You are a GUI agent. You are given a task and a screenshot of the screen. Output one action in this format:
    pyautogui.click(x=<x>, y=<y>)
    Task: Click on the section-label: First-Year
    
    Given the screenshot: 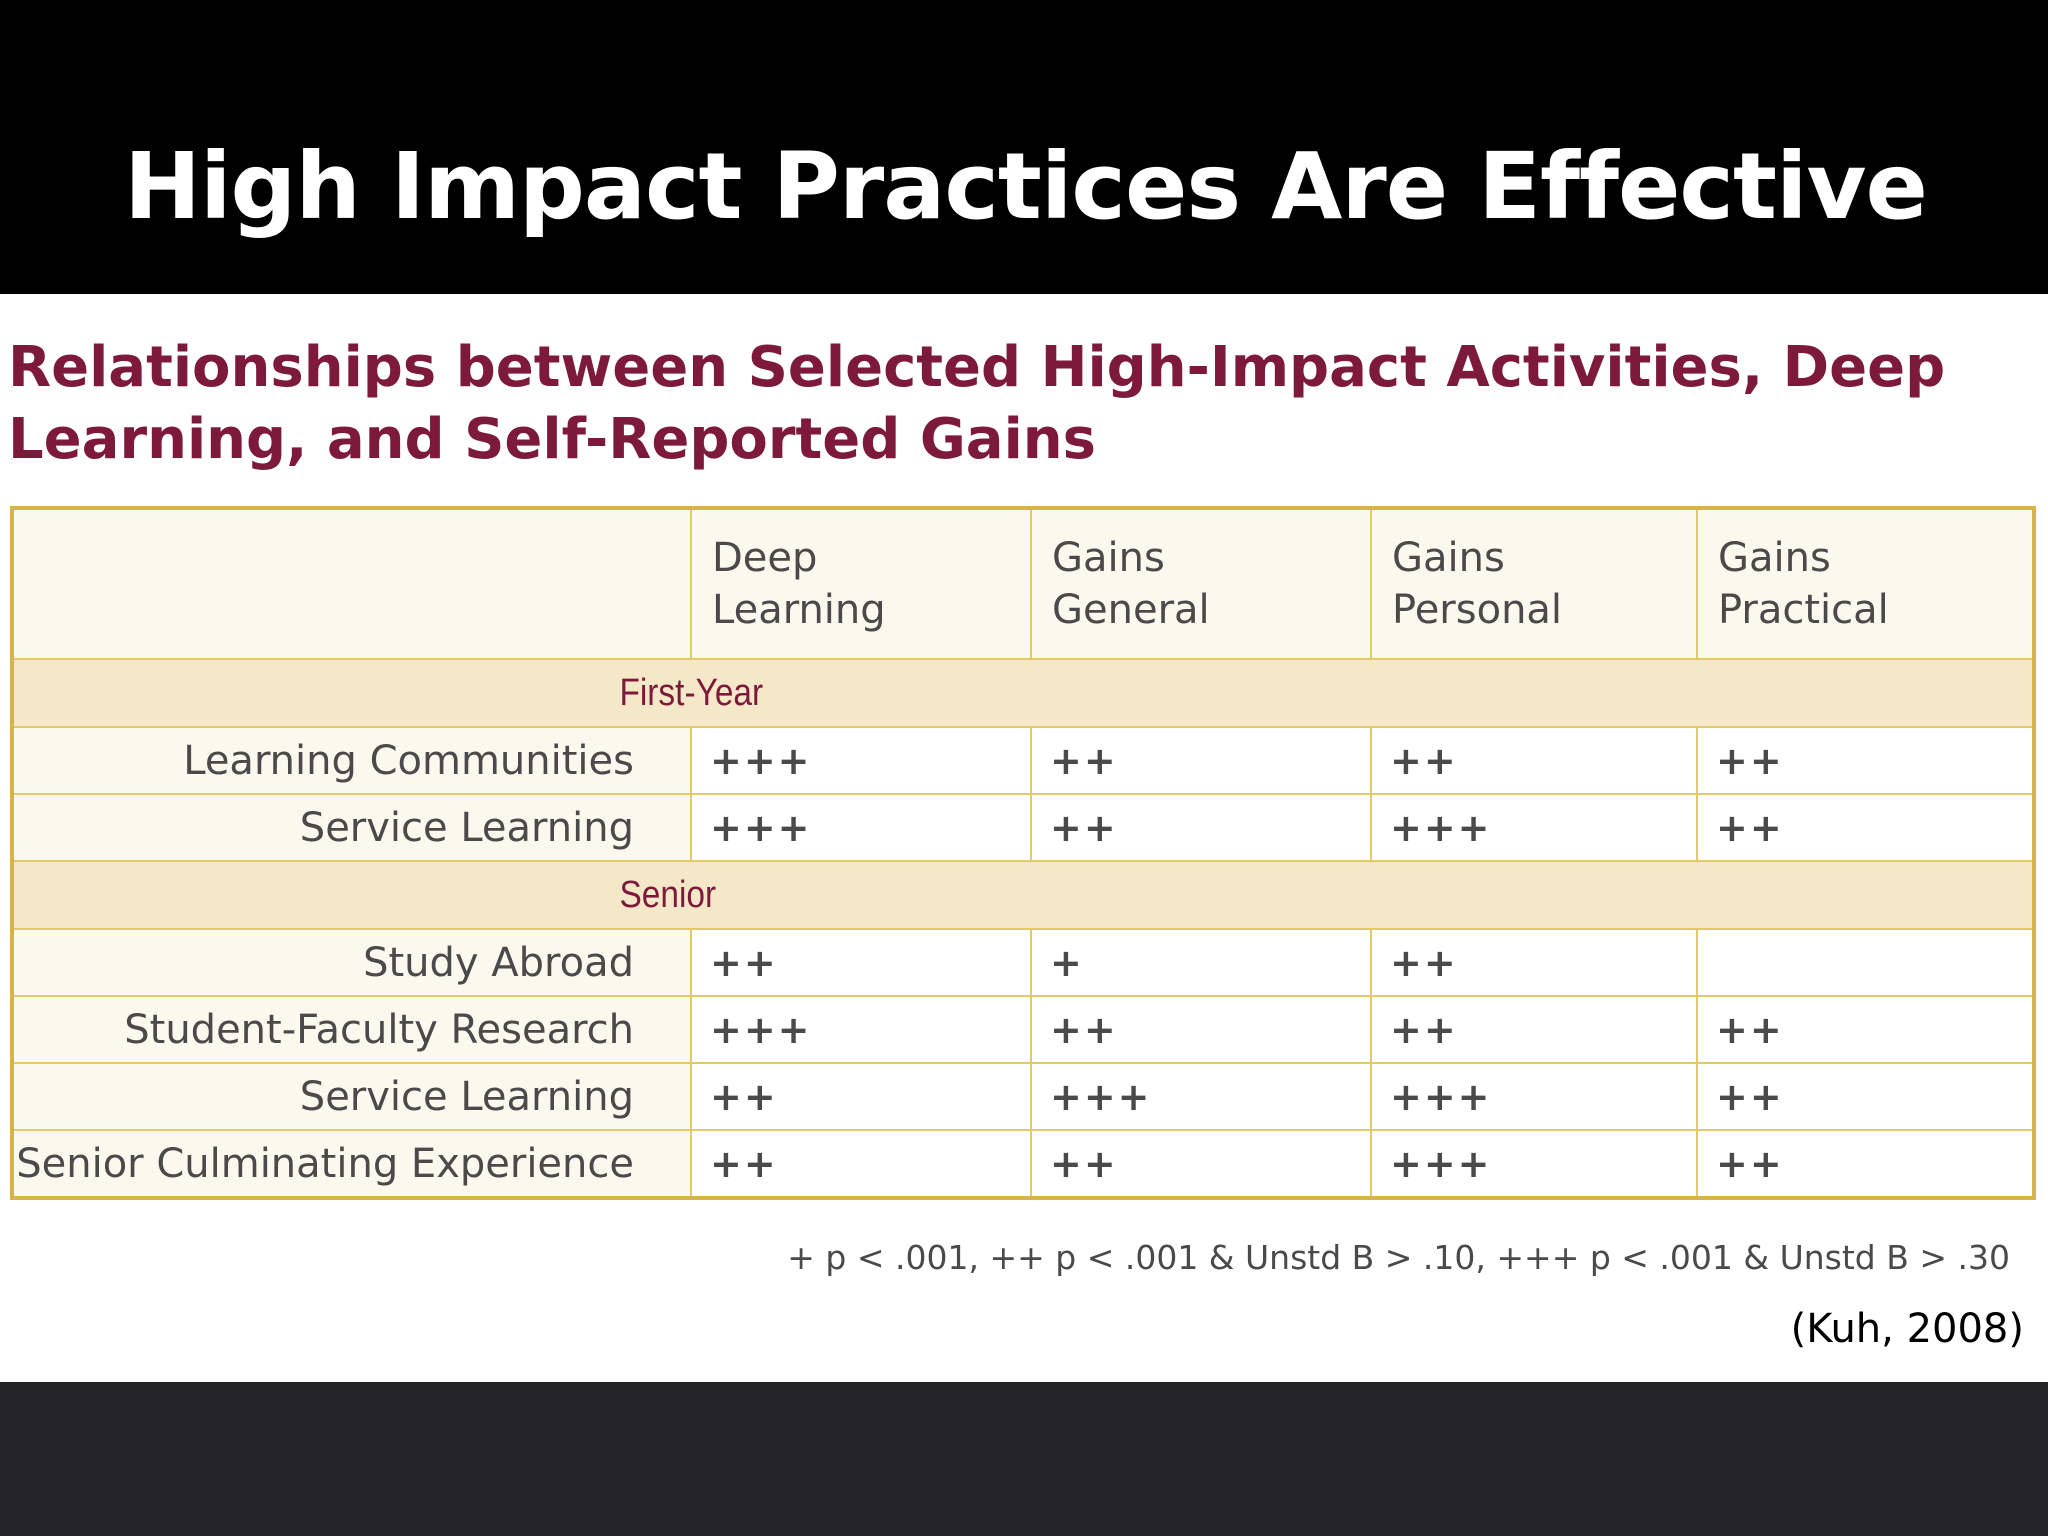 What is the action you would take?
    pyautogui.click(x=691, y=692)
    